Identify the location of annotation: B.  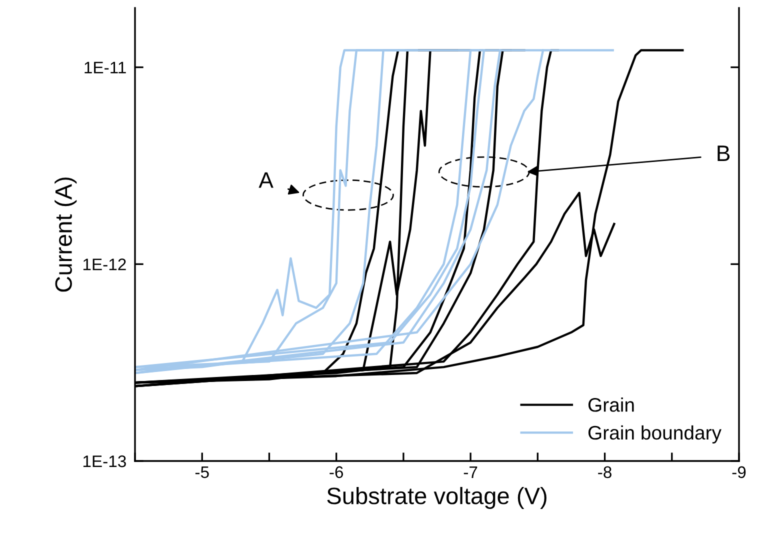
(724, 153).